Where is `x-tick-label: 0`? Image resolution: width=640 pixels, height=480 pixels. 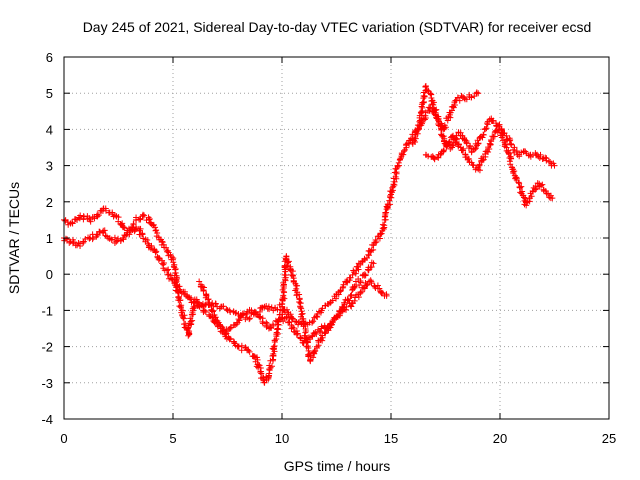 x-tick-label: 0 is located at coordinates (63, 438).